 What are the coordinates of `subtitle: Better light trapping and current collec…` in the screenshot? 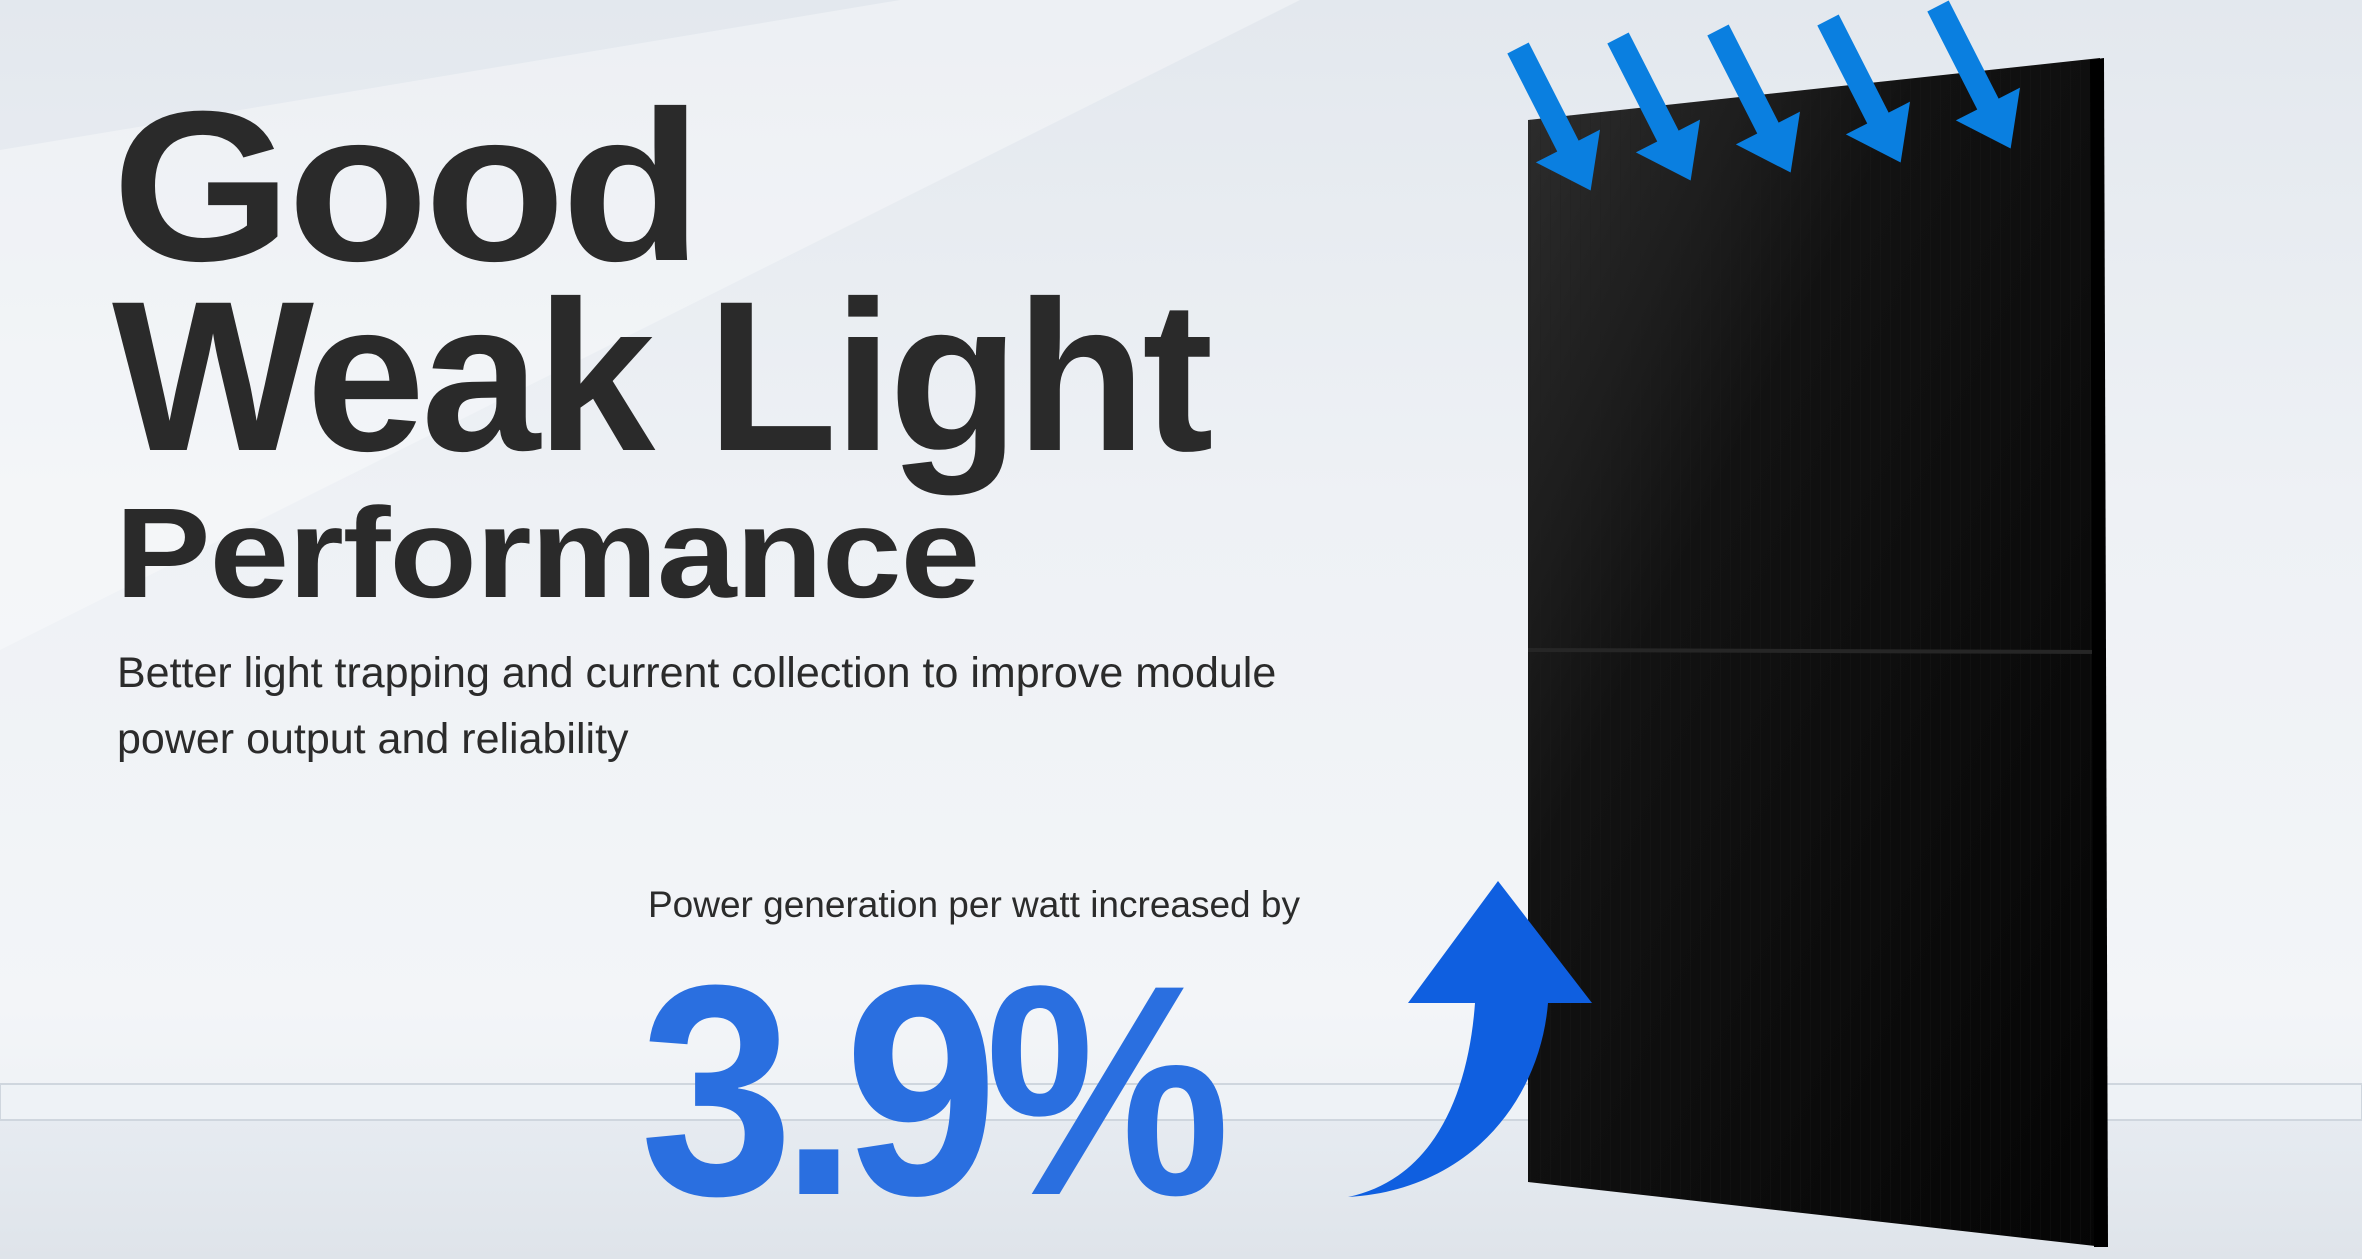 It's located at (697, 706).